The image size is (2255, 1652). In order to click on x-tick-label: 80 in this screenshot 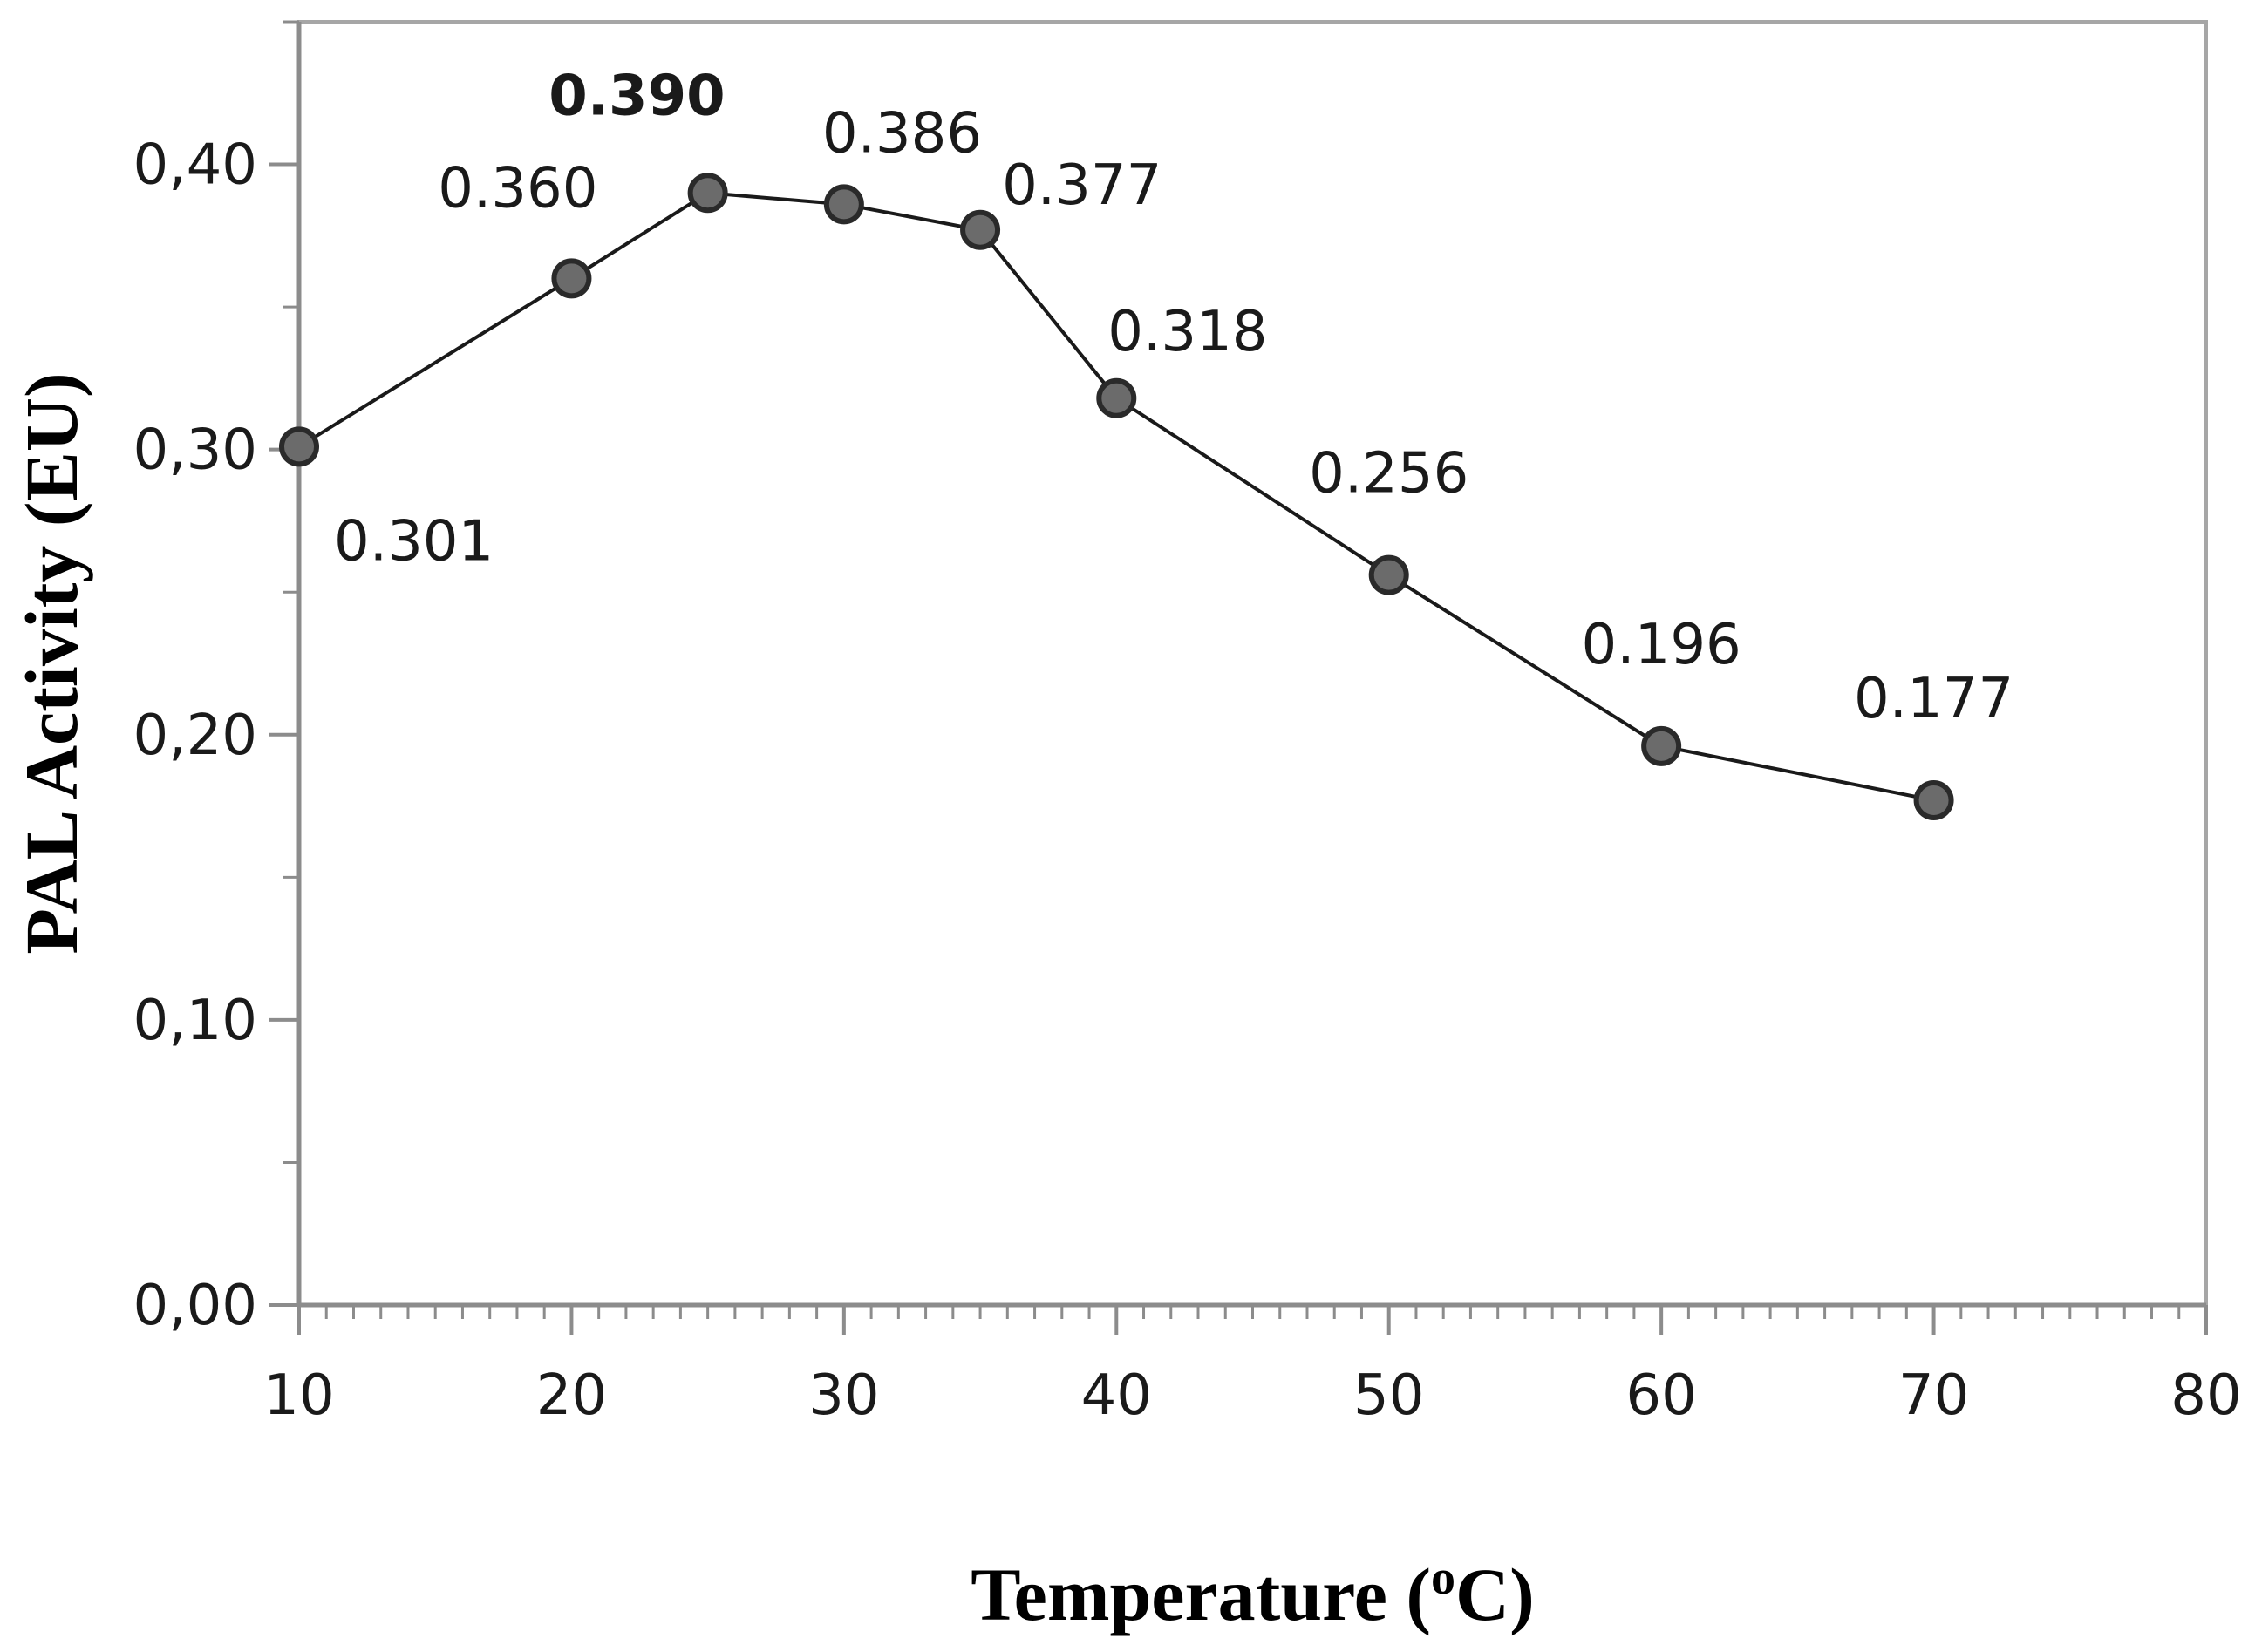, I will do `click(2205, 1395)`.